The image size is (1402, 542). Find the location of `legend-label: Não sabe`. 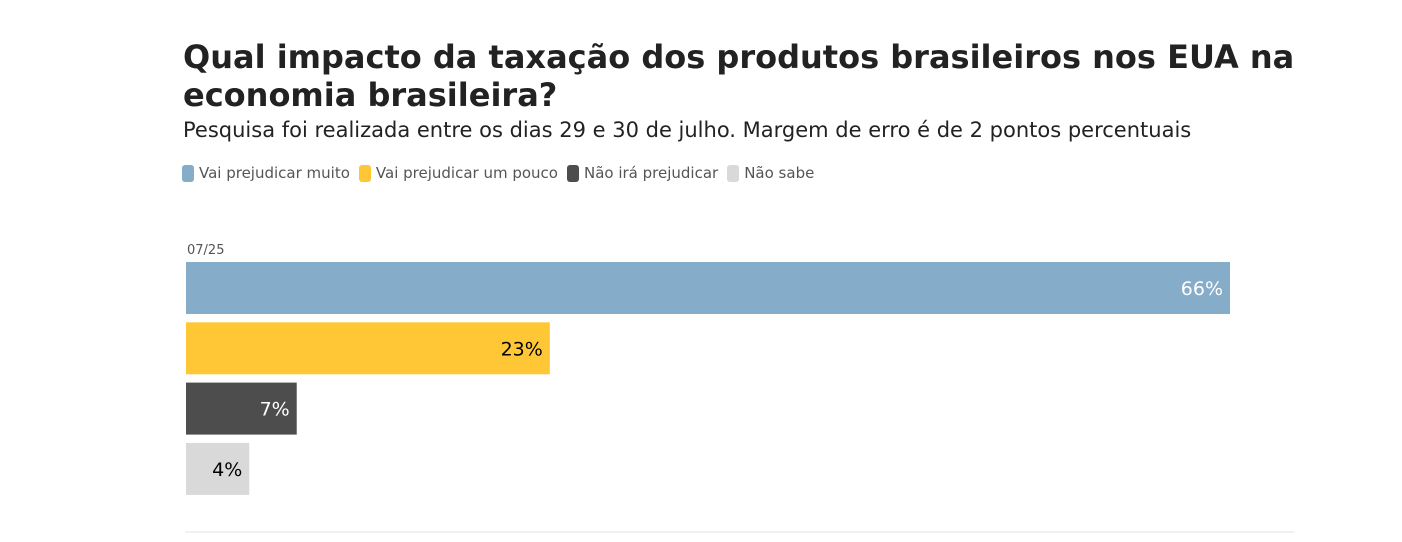

legend-label: Não sabe is located at coordinates (779, 173).